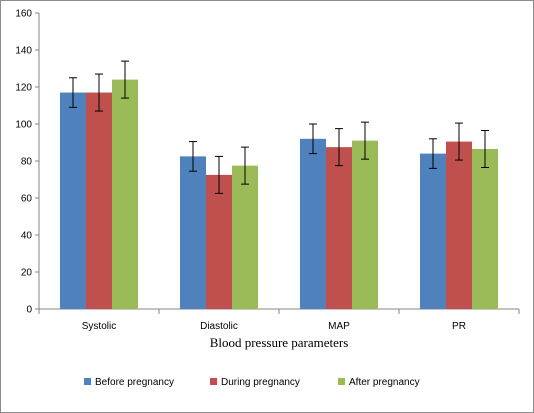 This screenshot has width=534, height=413. Describe the element at coordinates (279, 342) in the screenshot. I see `x-axis-label: Blood pressure parameters` at that location.